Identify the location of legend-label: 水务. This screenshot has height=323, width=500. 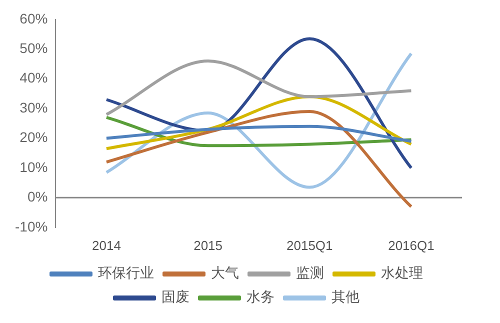
(260, 298).